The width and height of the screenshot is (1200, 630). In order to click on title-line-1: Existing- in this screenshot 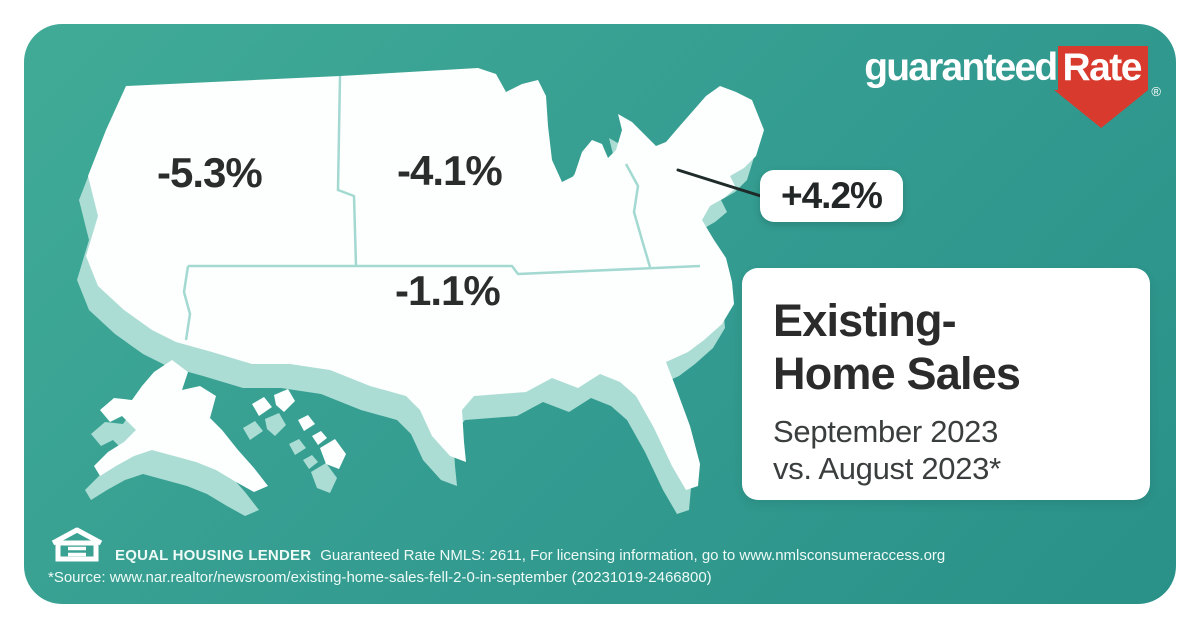, I will do `click(865, 320)`.